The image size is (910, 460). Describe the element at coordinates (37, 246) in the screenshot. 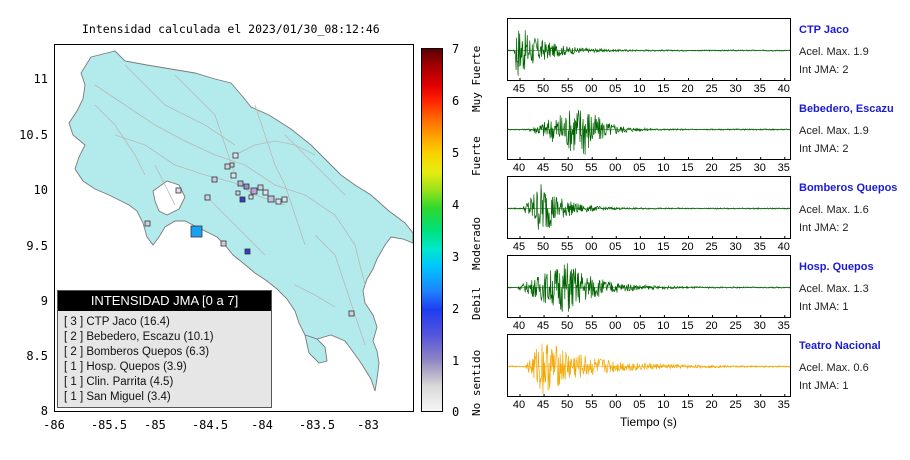

I see `lat-tick: 9.5` at that location.